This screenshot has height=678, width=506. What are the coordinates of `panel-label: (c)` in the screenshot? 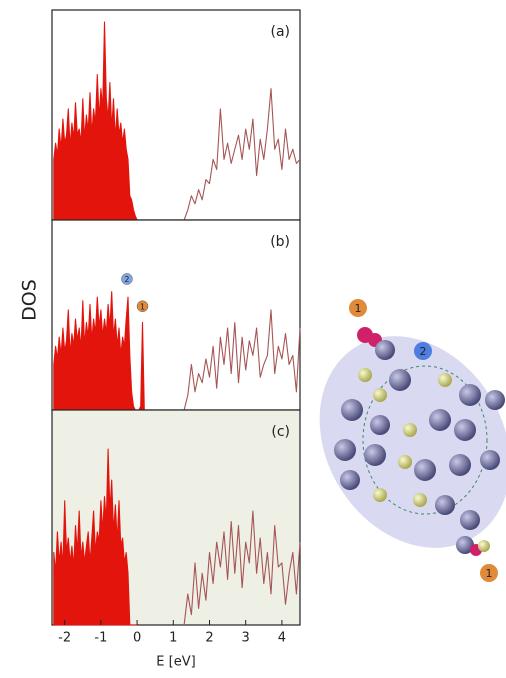 It's located at (280, 432).